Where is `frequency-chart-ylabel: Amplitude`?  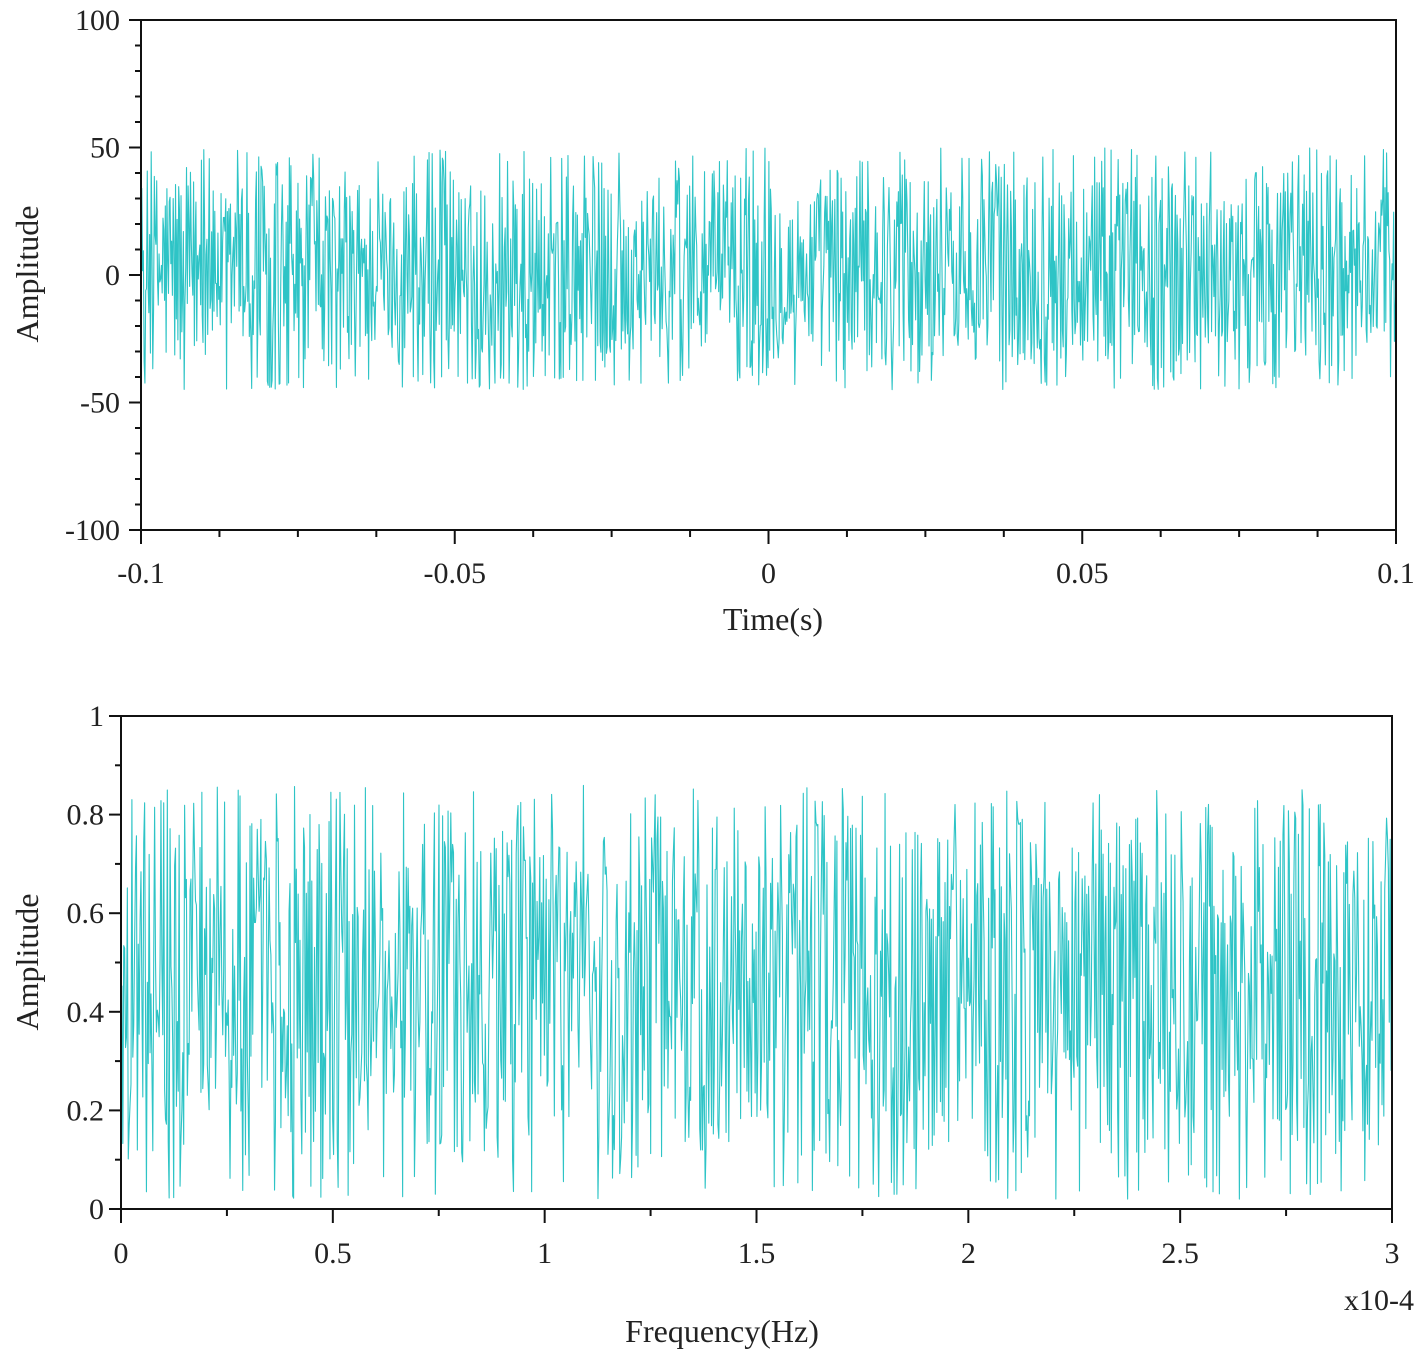 frequency-chart-ylabel: Amplitude is located at coordinates (27, 962).